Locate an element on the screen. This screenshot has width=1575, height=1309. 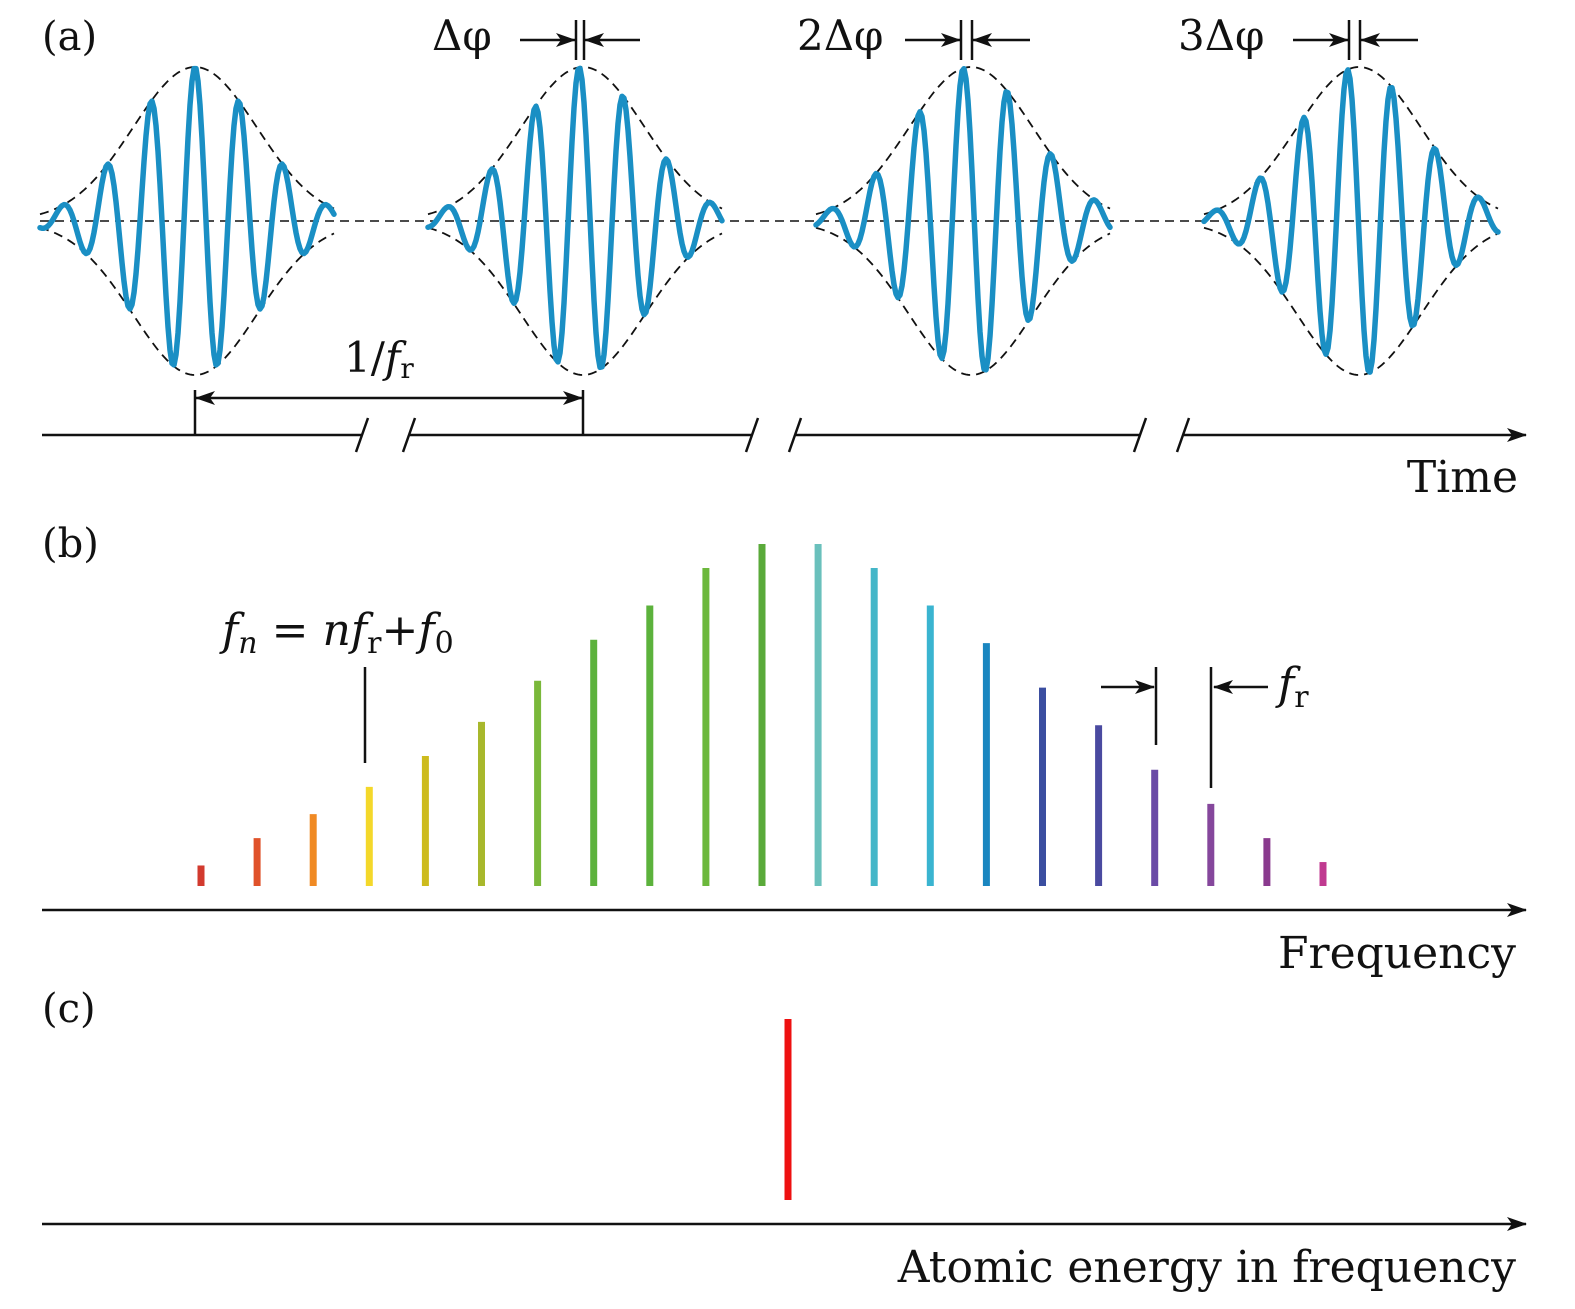
time-axis is located at coordinates (784, 435).